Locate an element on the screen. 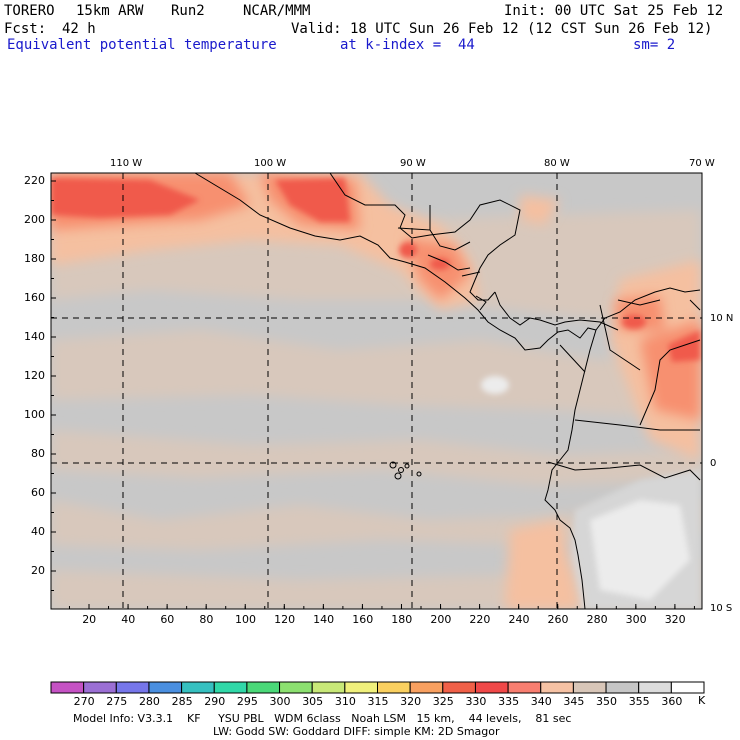 This screenshot has width=740, height=740. x-tick-label: 300 is located at coordinates (636, 619).